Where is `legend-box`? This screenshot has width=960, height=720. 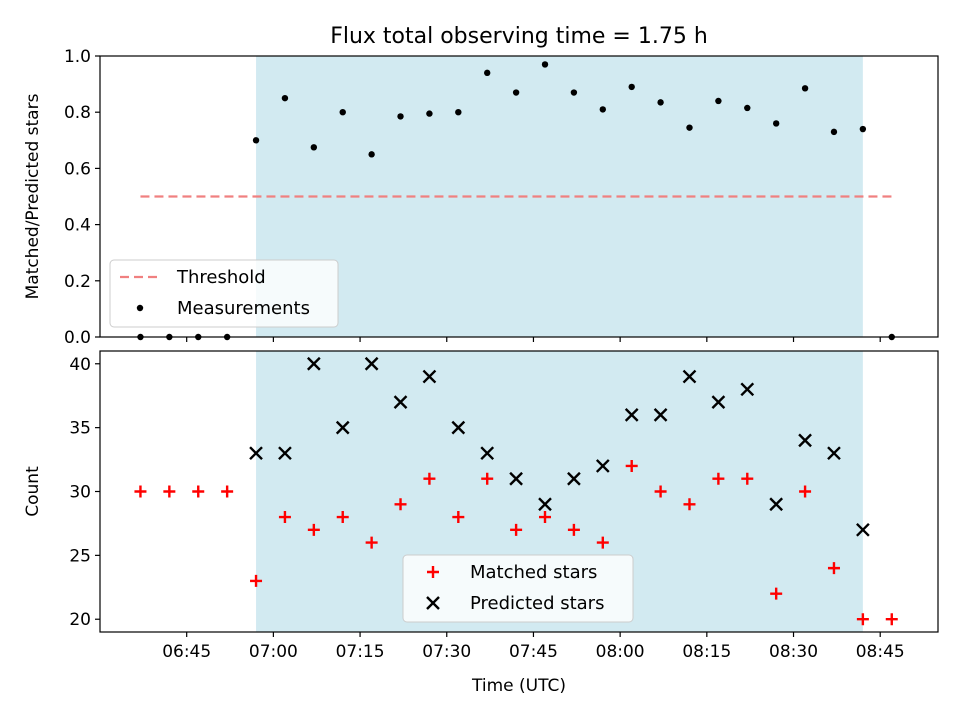
legend-box is located at coordinates (224, 293).